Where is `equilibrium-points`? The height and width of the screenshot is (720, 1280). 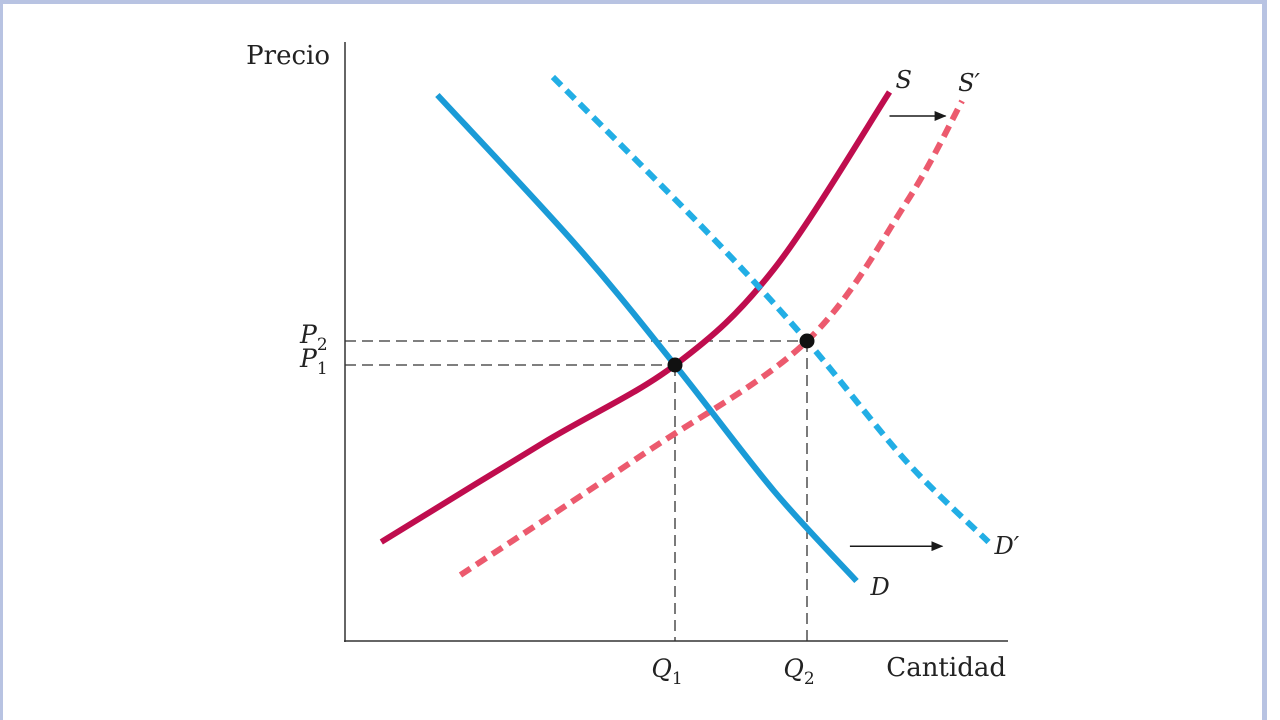 equilibrium-points is located at coordinates (741, 353).